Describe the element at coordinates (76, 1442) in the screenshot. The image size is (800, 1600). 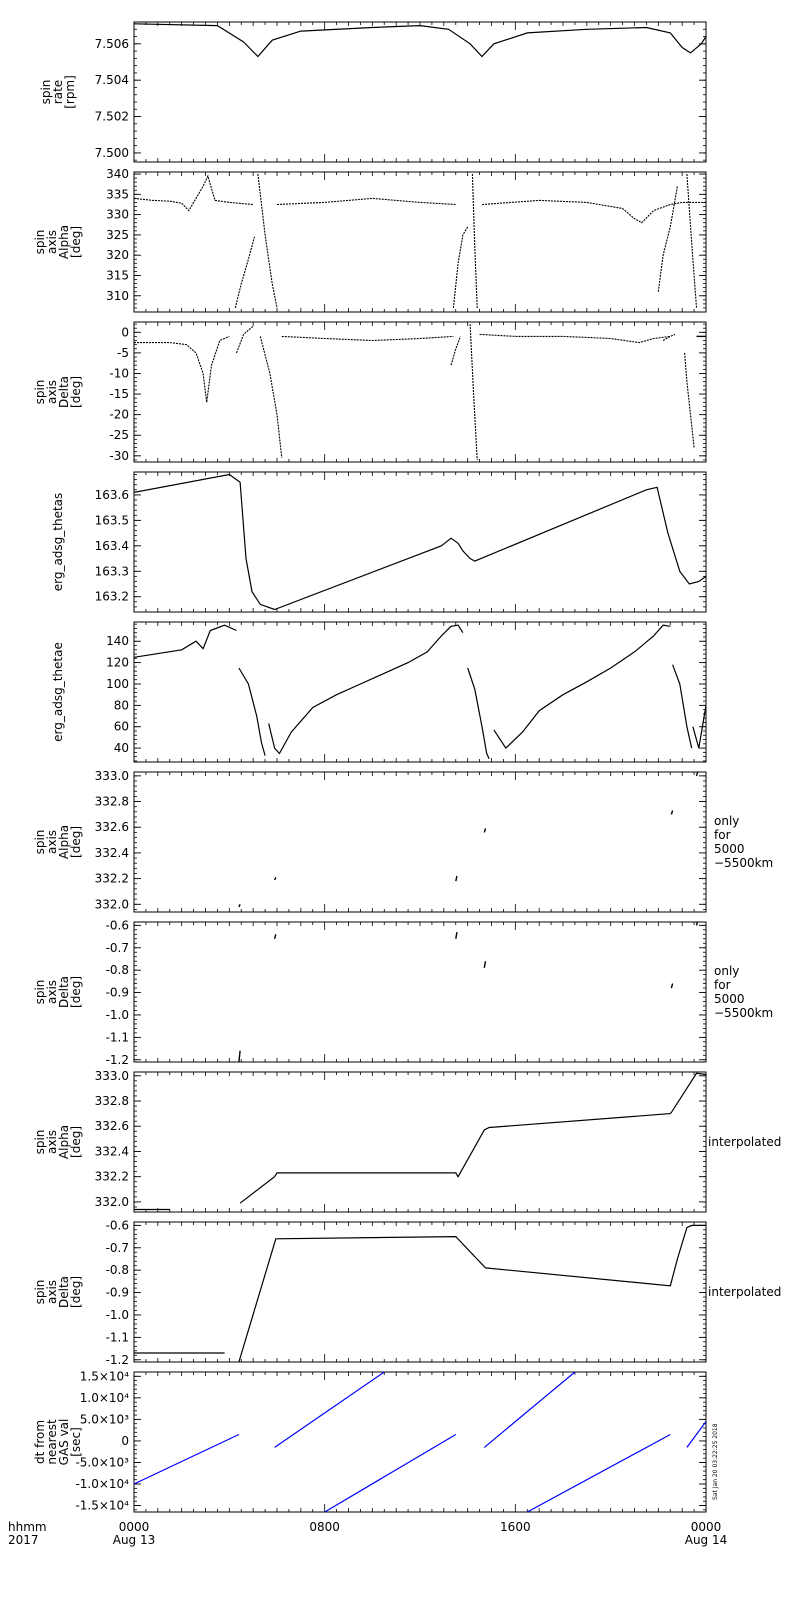
I see `y-axis-label: [sec]` at that location.